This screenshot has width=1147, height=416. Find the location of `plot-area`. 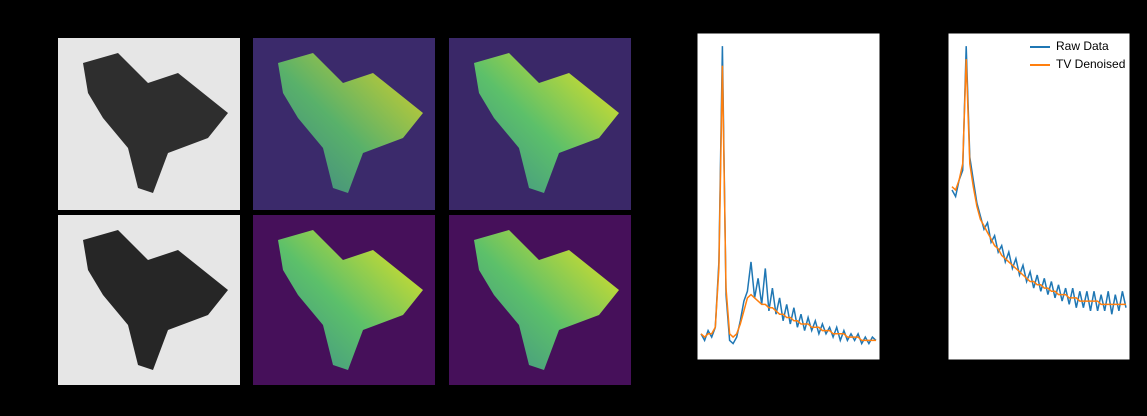

plot-area is located at coordinates (1039, 196).